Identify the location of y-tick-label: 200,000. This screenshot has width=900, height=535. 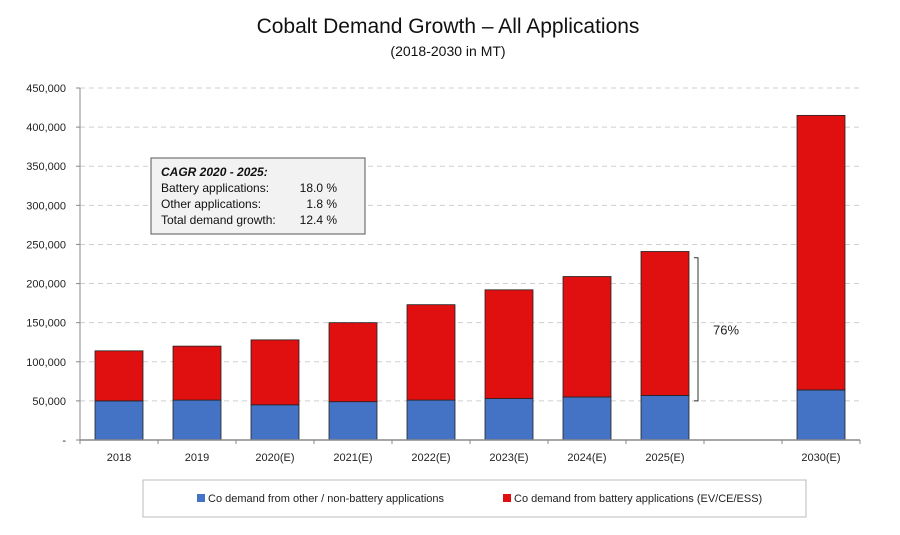
(46, 285).